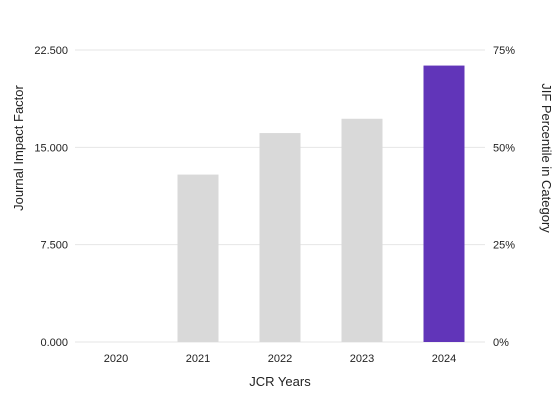 The height and width of the screenshot is (410, 558). I want to click on left-y-tick-label: 15.000, so click(51, 148).